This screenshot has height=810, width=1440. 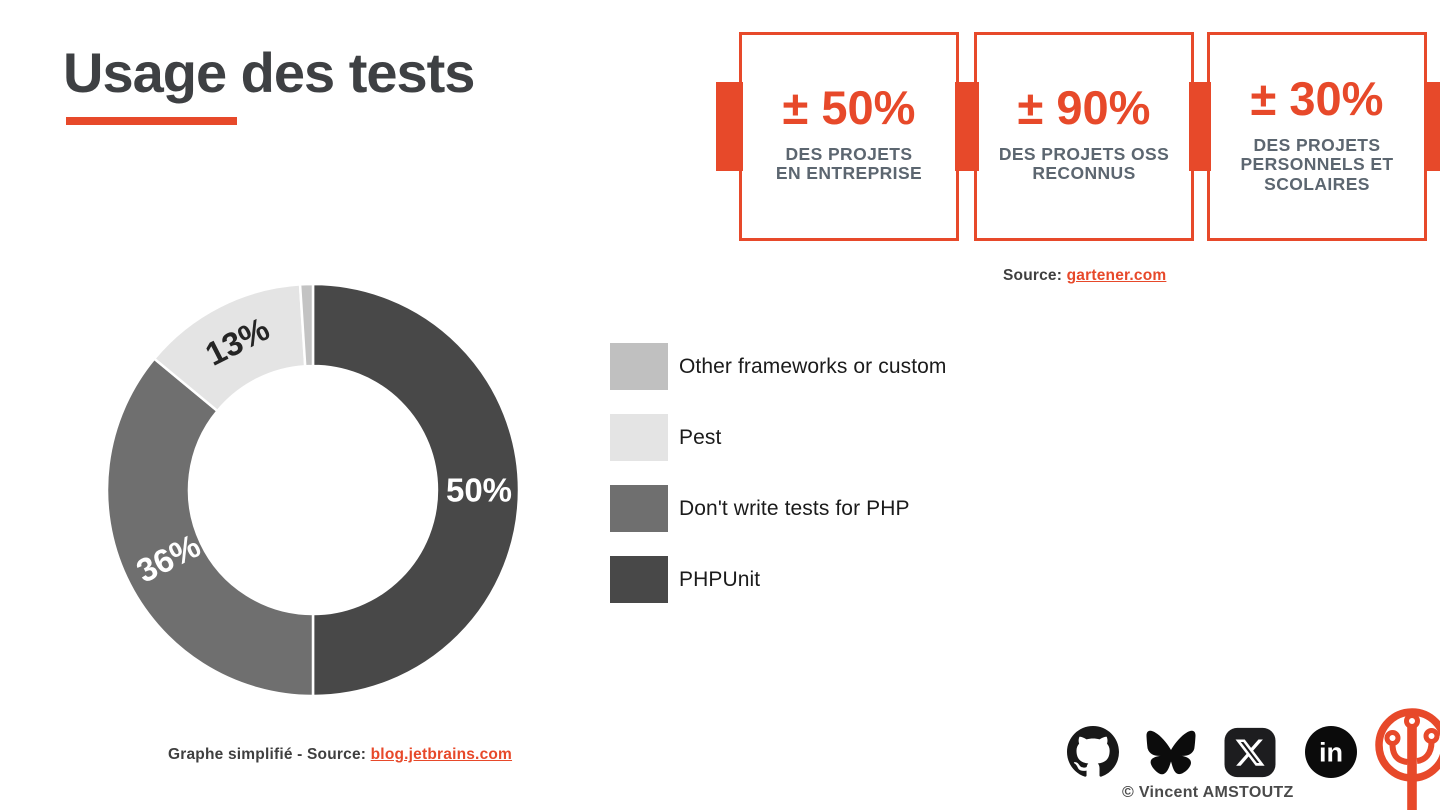 What do you see at coordinates (1093, 752) in the screenshot?
I see `github-icon` at bounding box center [1093, 752].